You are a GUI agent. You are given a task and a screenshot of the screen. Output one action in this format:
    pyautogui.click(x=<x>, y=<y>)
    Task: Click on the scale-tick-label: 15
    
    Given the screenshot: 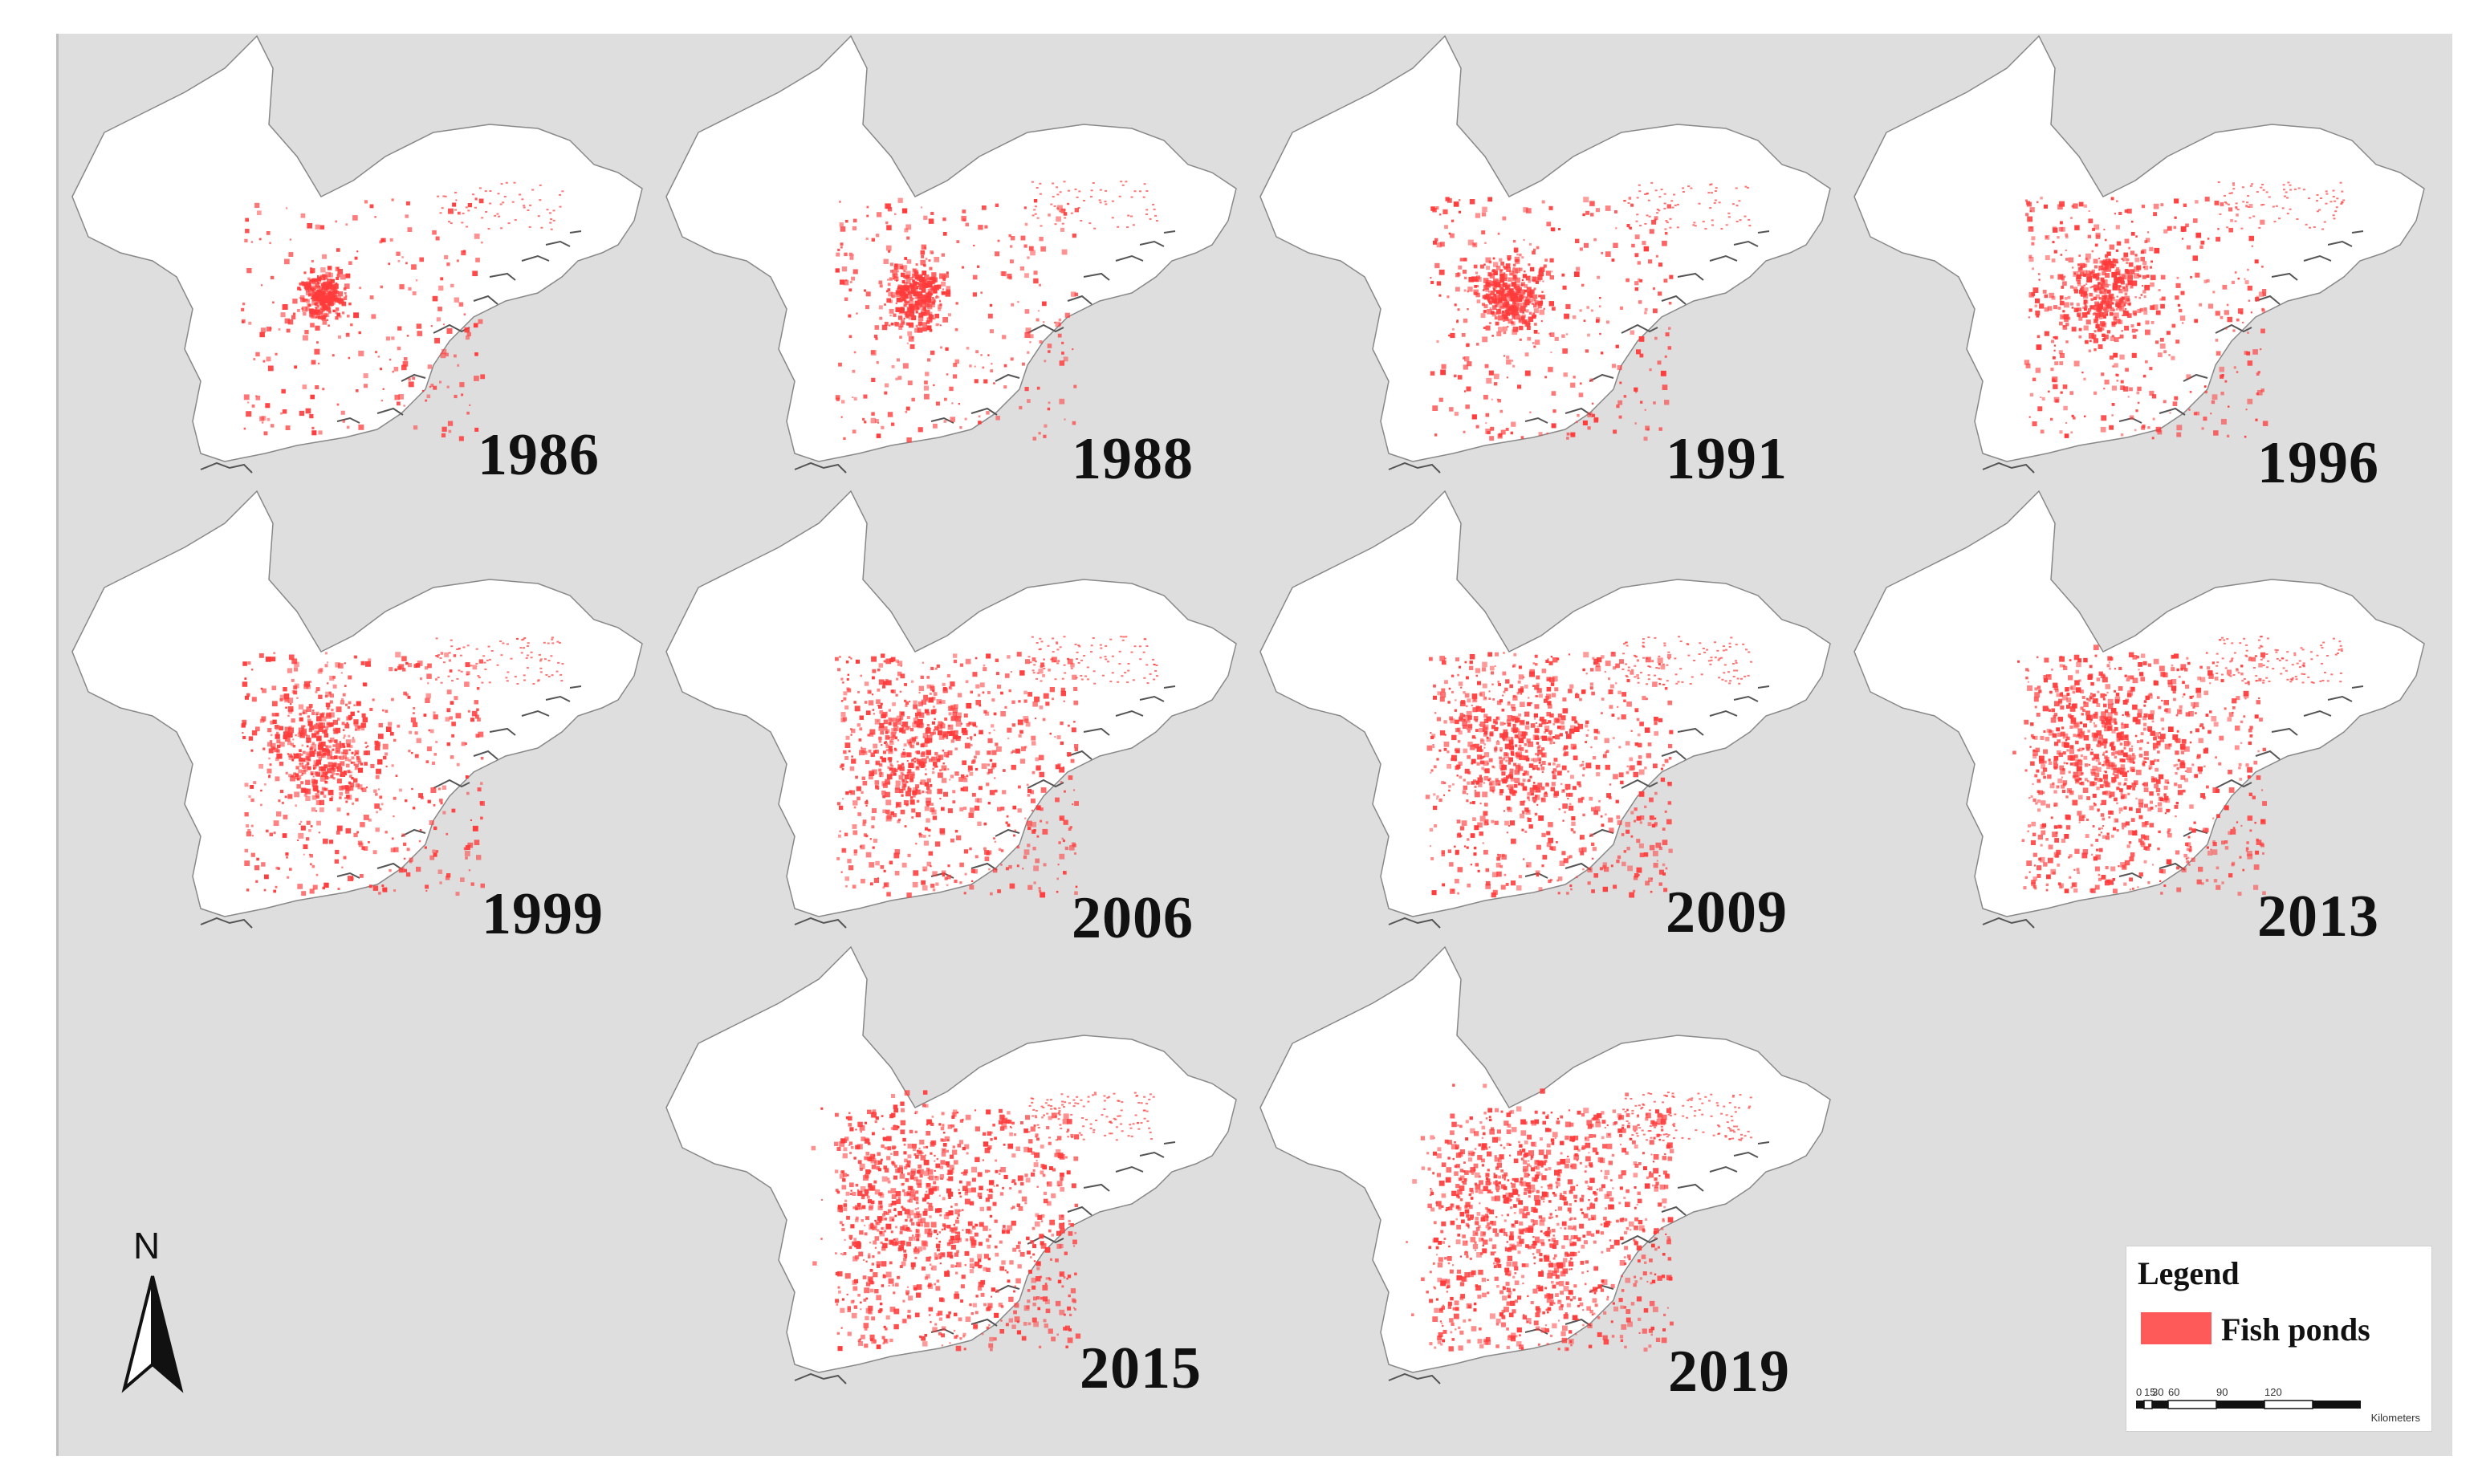 What is the action you would take?
    pyautogui.click(x=2149, y=1392)
    